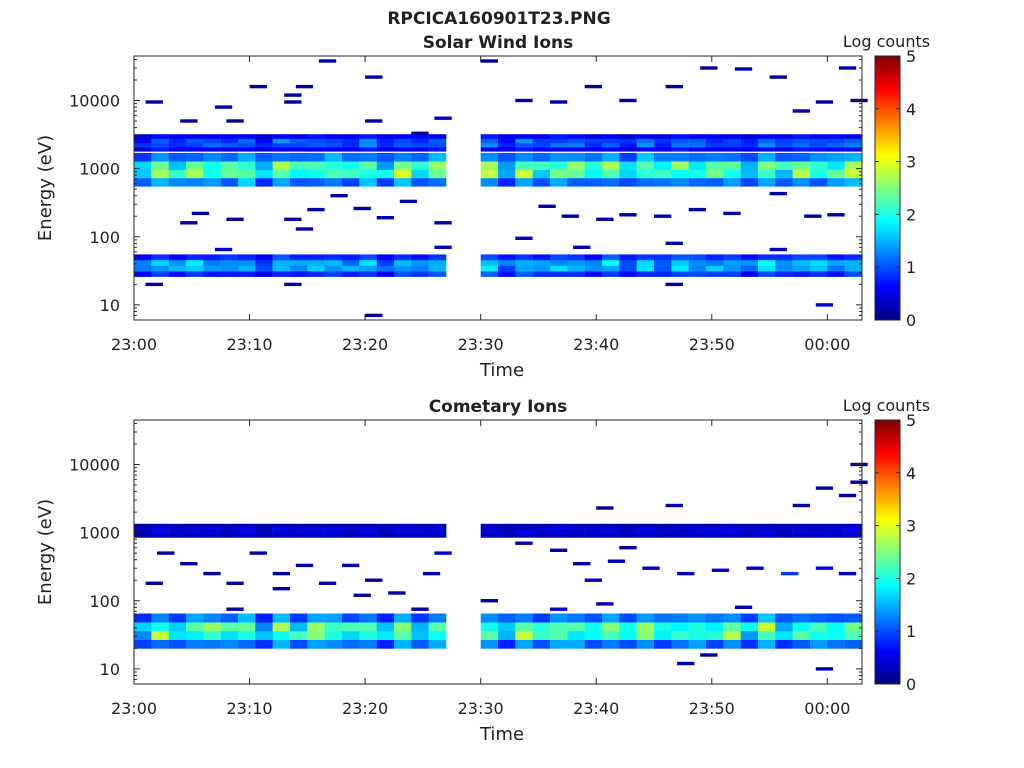 The width and height of the screenshot is (1024, 768). I want to click on y-tick-label: 100, so click(104, 237).